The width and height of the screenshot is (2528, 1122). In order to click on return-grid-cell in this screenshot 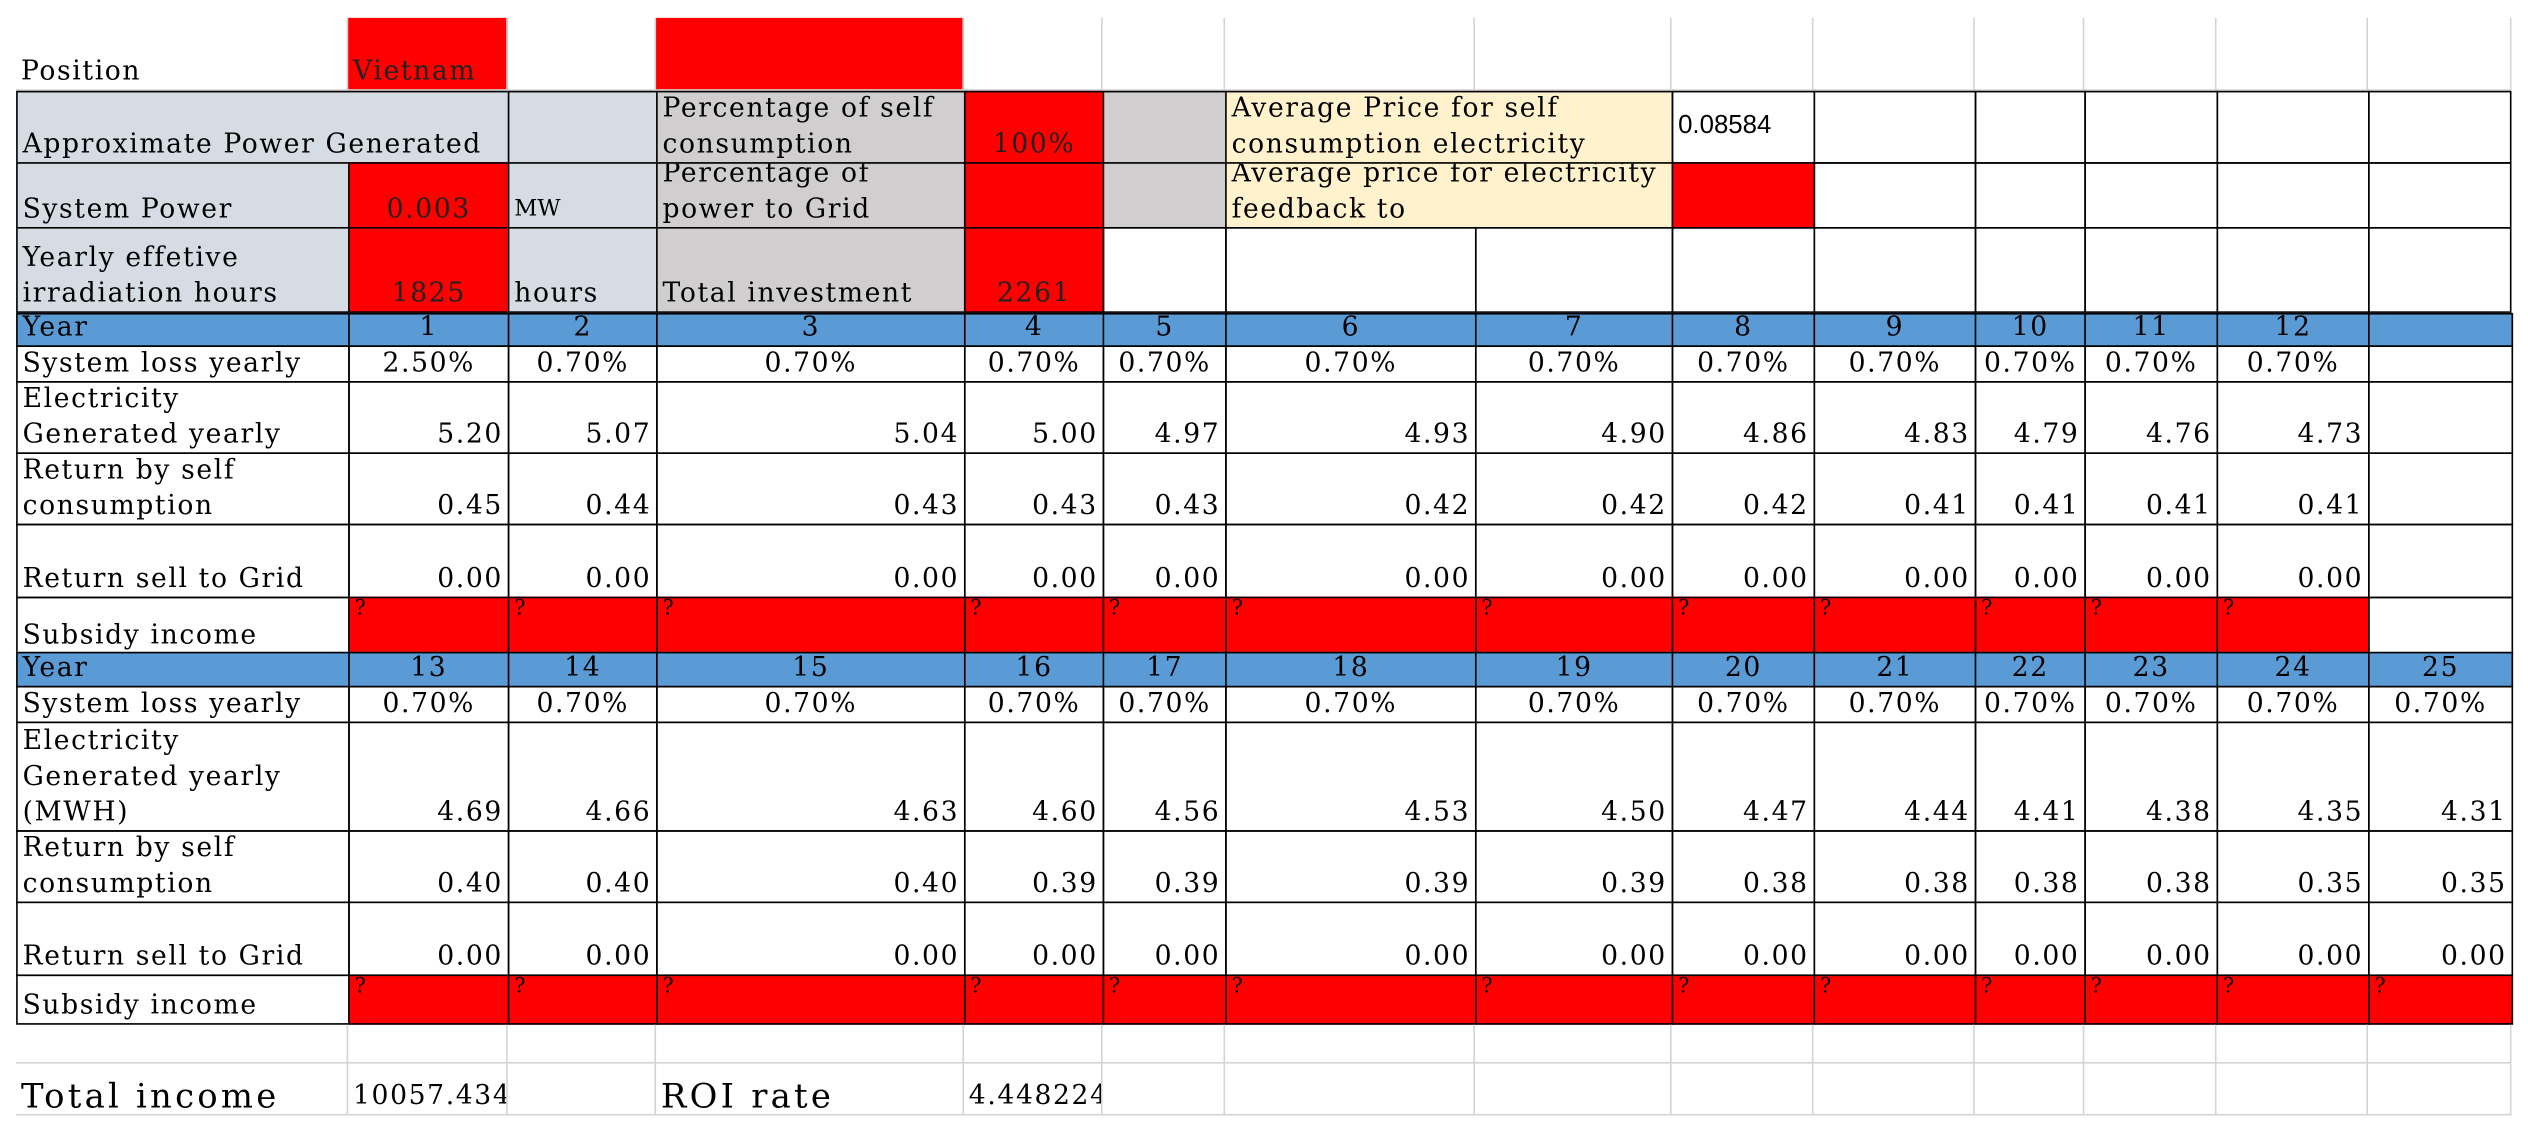, I will do `click(2441, 561)`.